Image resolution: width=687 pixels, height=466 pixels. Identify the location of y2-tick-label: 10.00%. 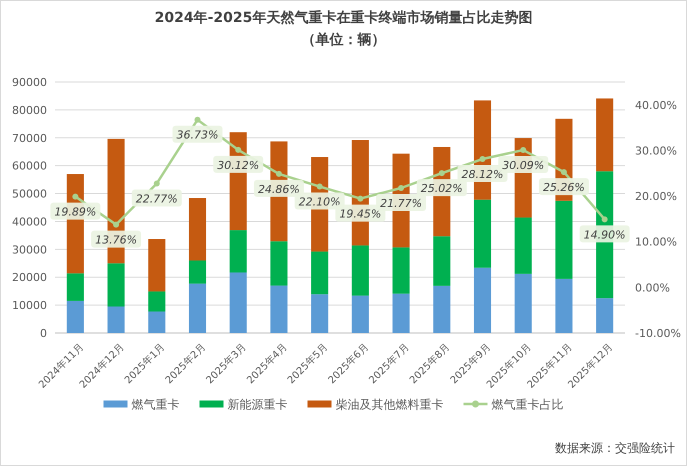
(656, 242).